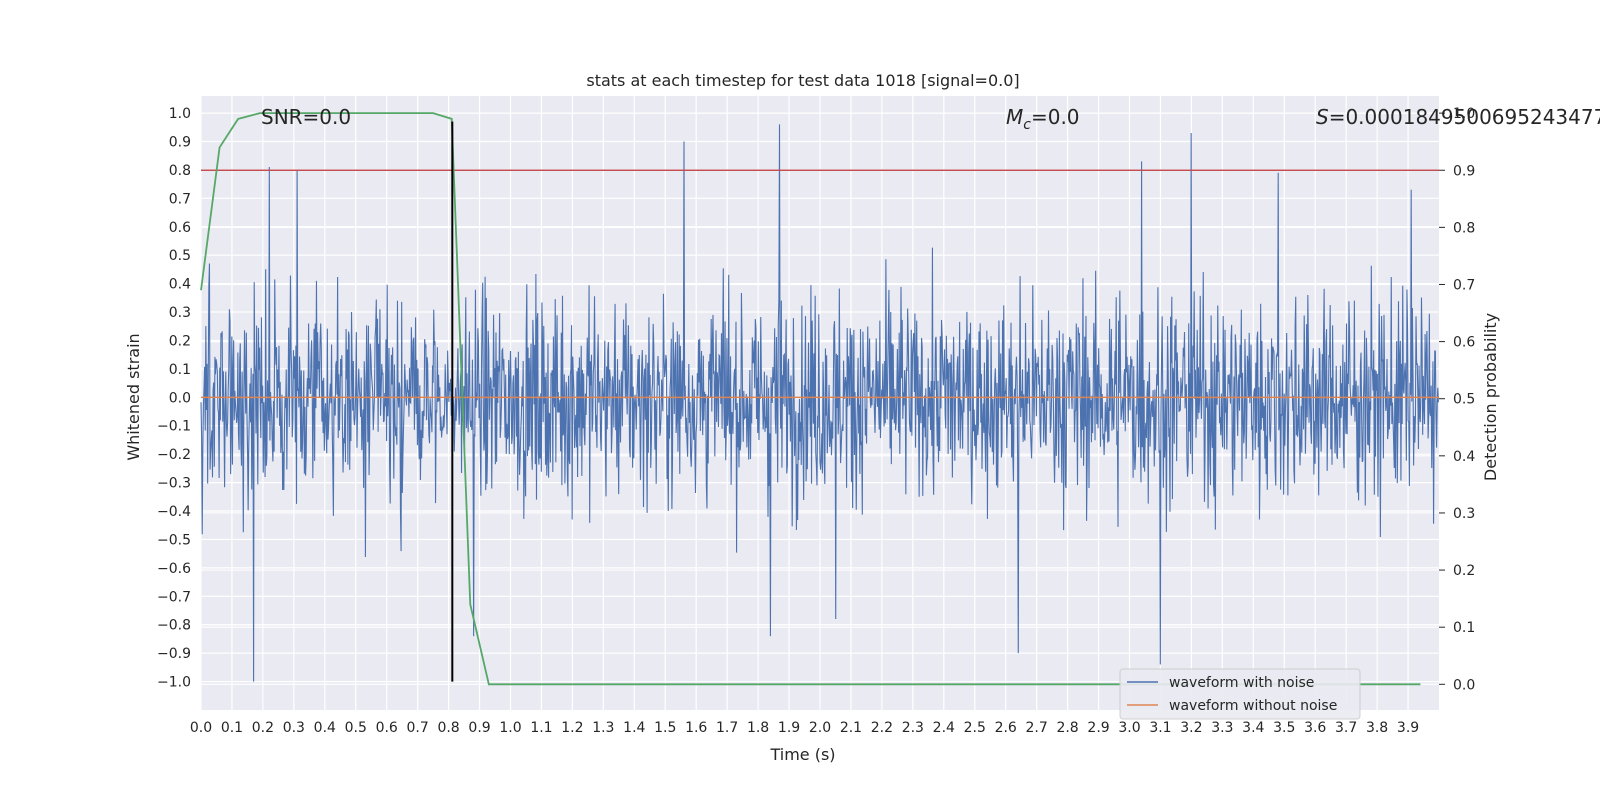  Describe the element at coordinates (572, 728) in the screenshot. I see `x-tick-label: 1.2` at that location.